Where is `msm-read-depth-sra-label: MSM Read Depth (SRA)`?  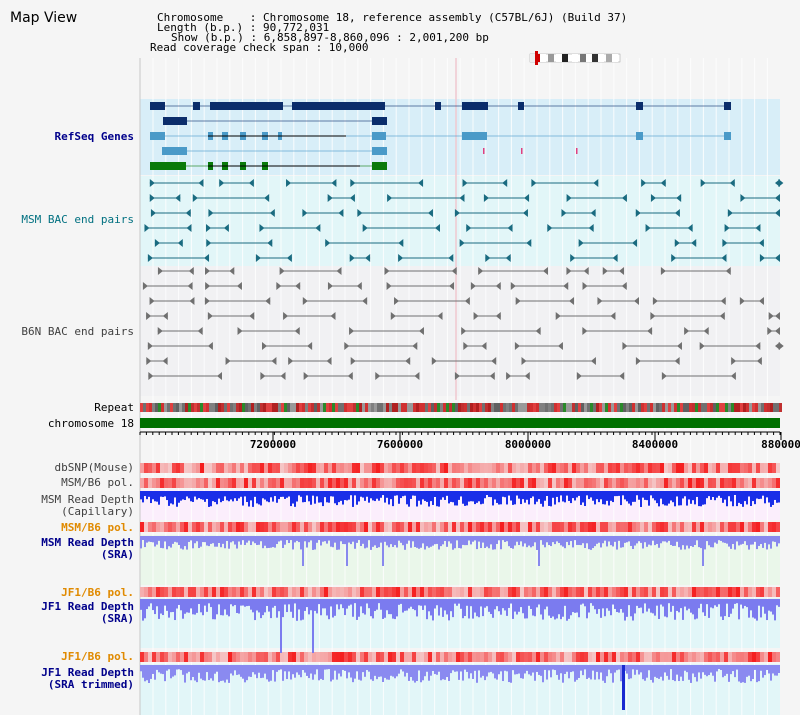 msm-read-depth-sra-label: MSM Read Depth (SRA) is located at coordinates (87, 548).